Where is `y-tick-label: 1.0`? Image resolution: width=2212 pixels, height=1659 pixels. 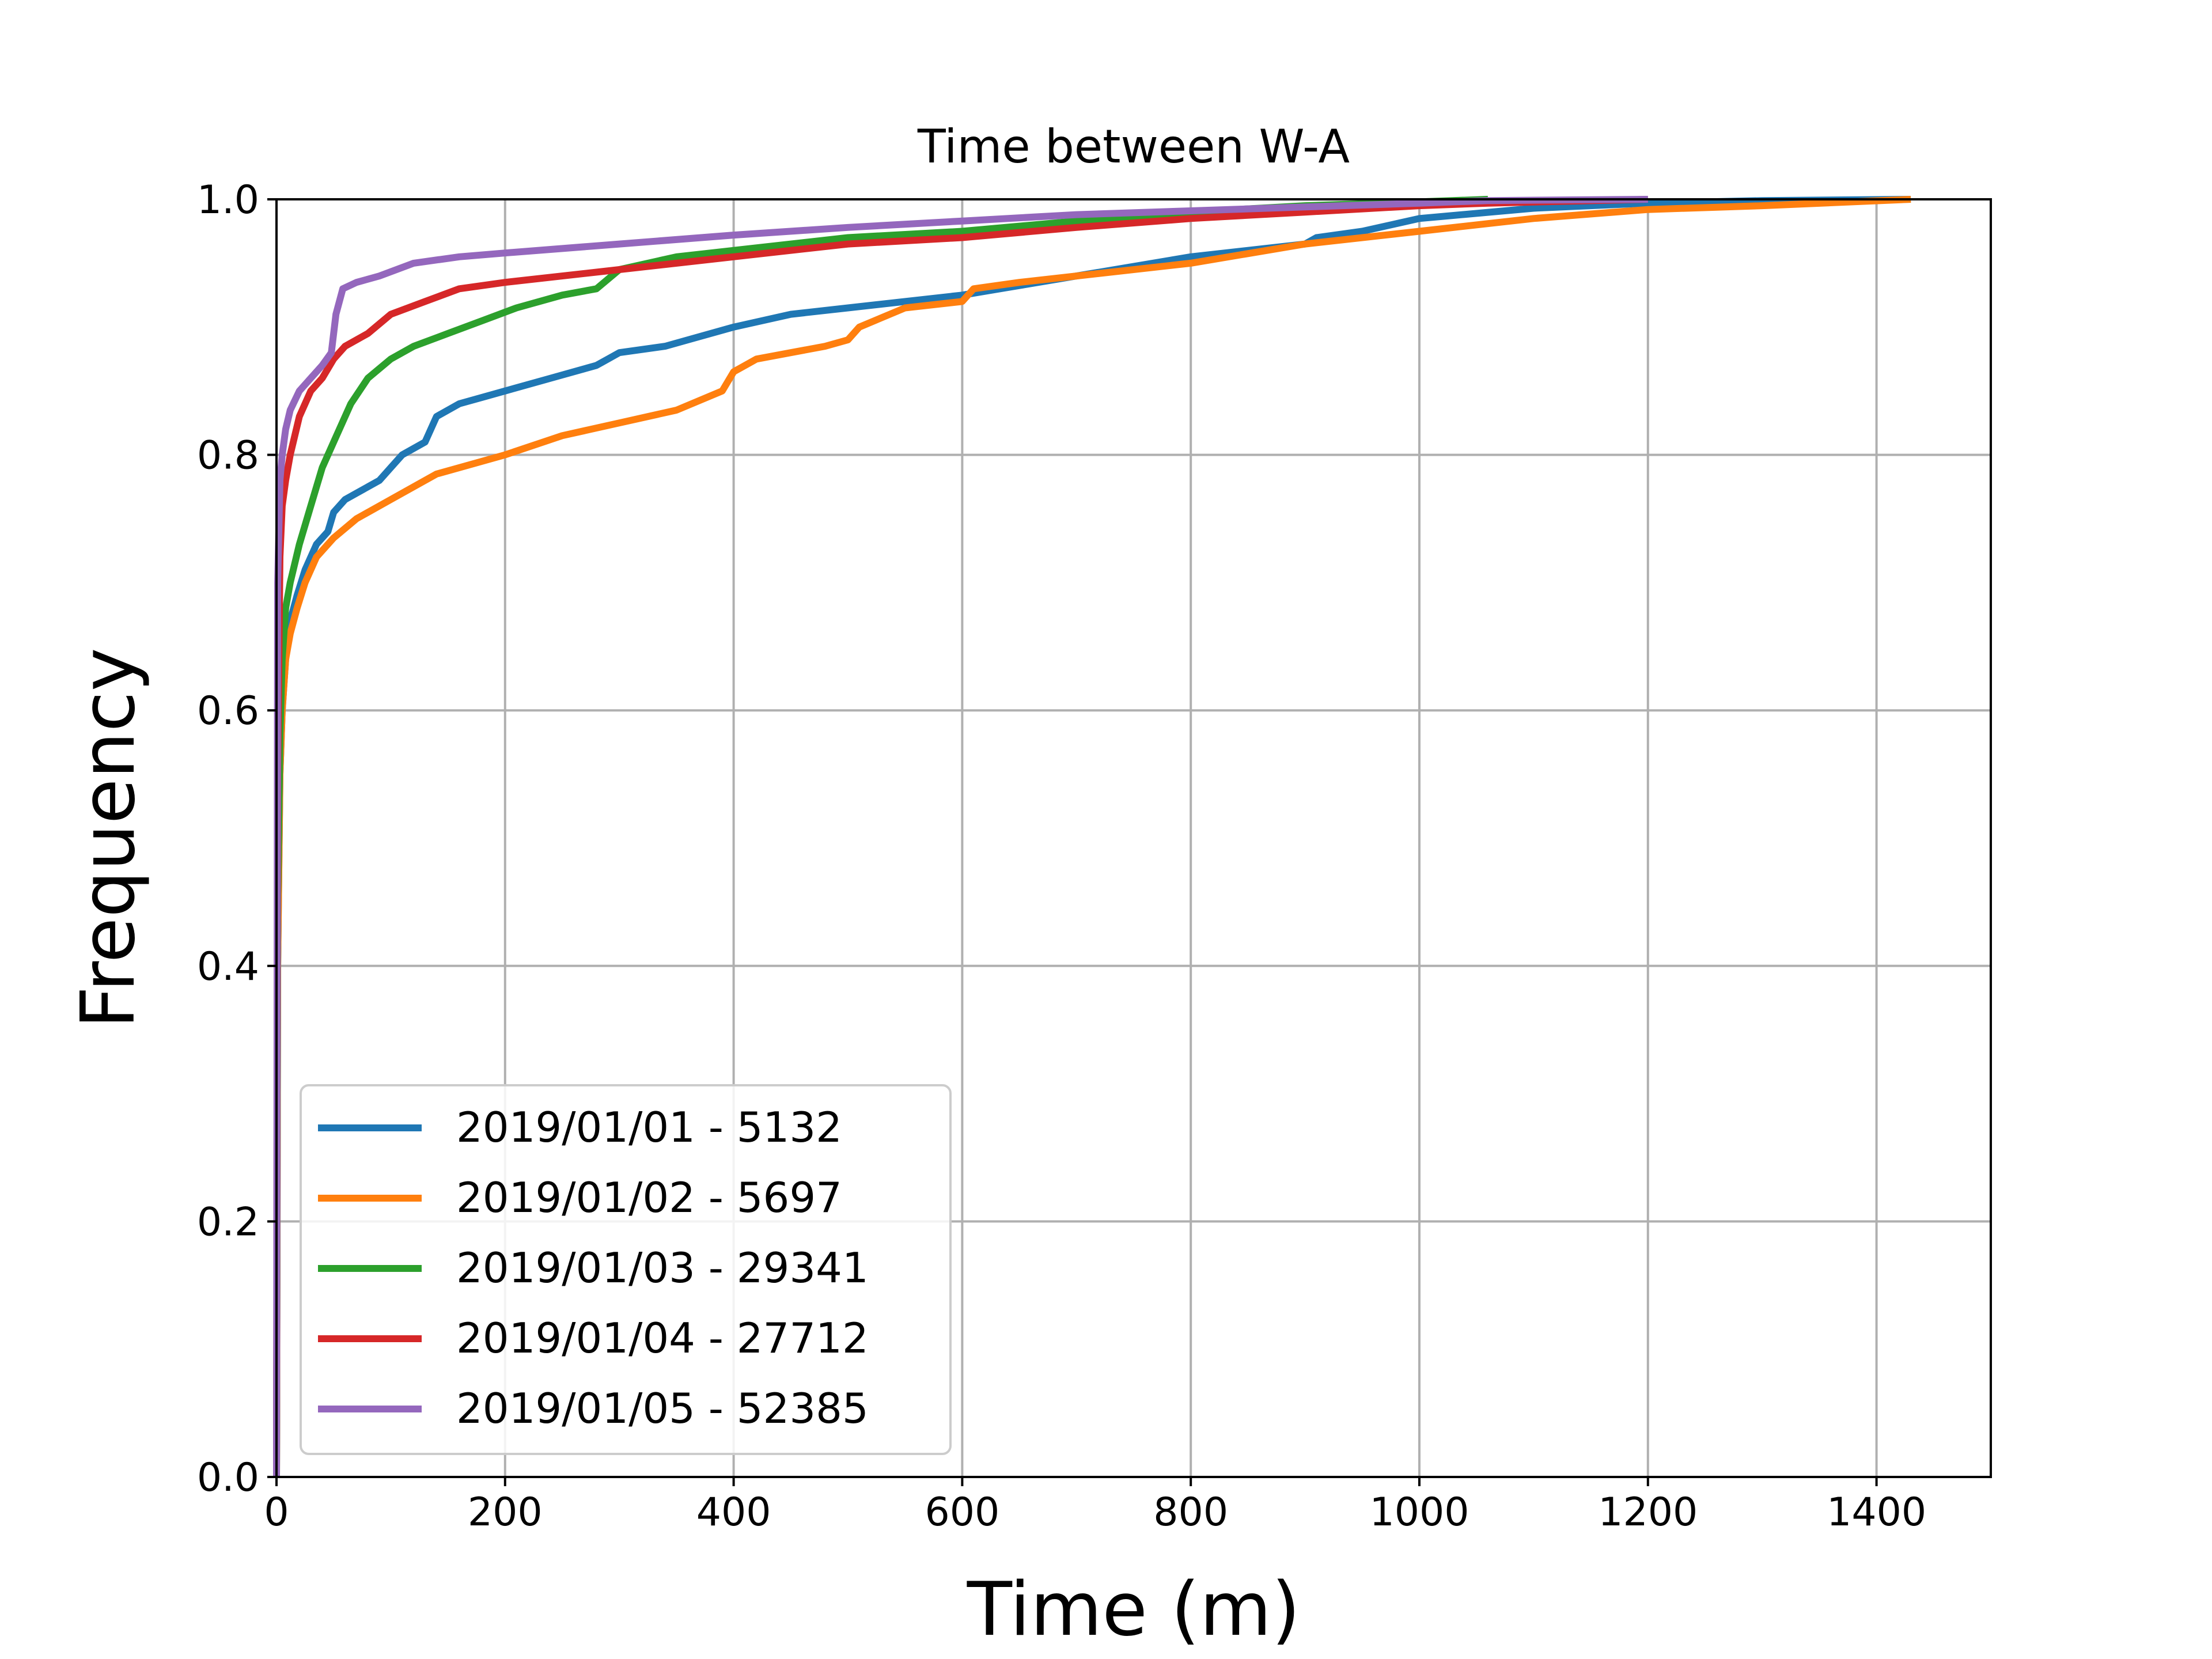 y-tick-label: 1.0 is located at coordinates (228, 200).